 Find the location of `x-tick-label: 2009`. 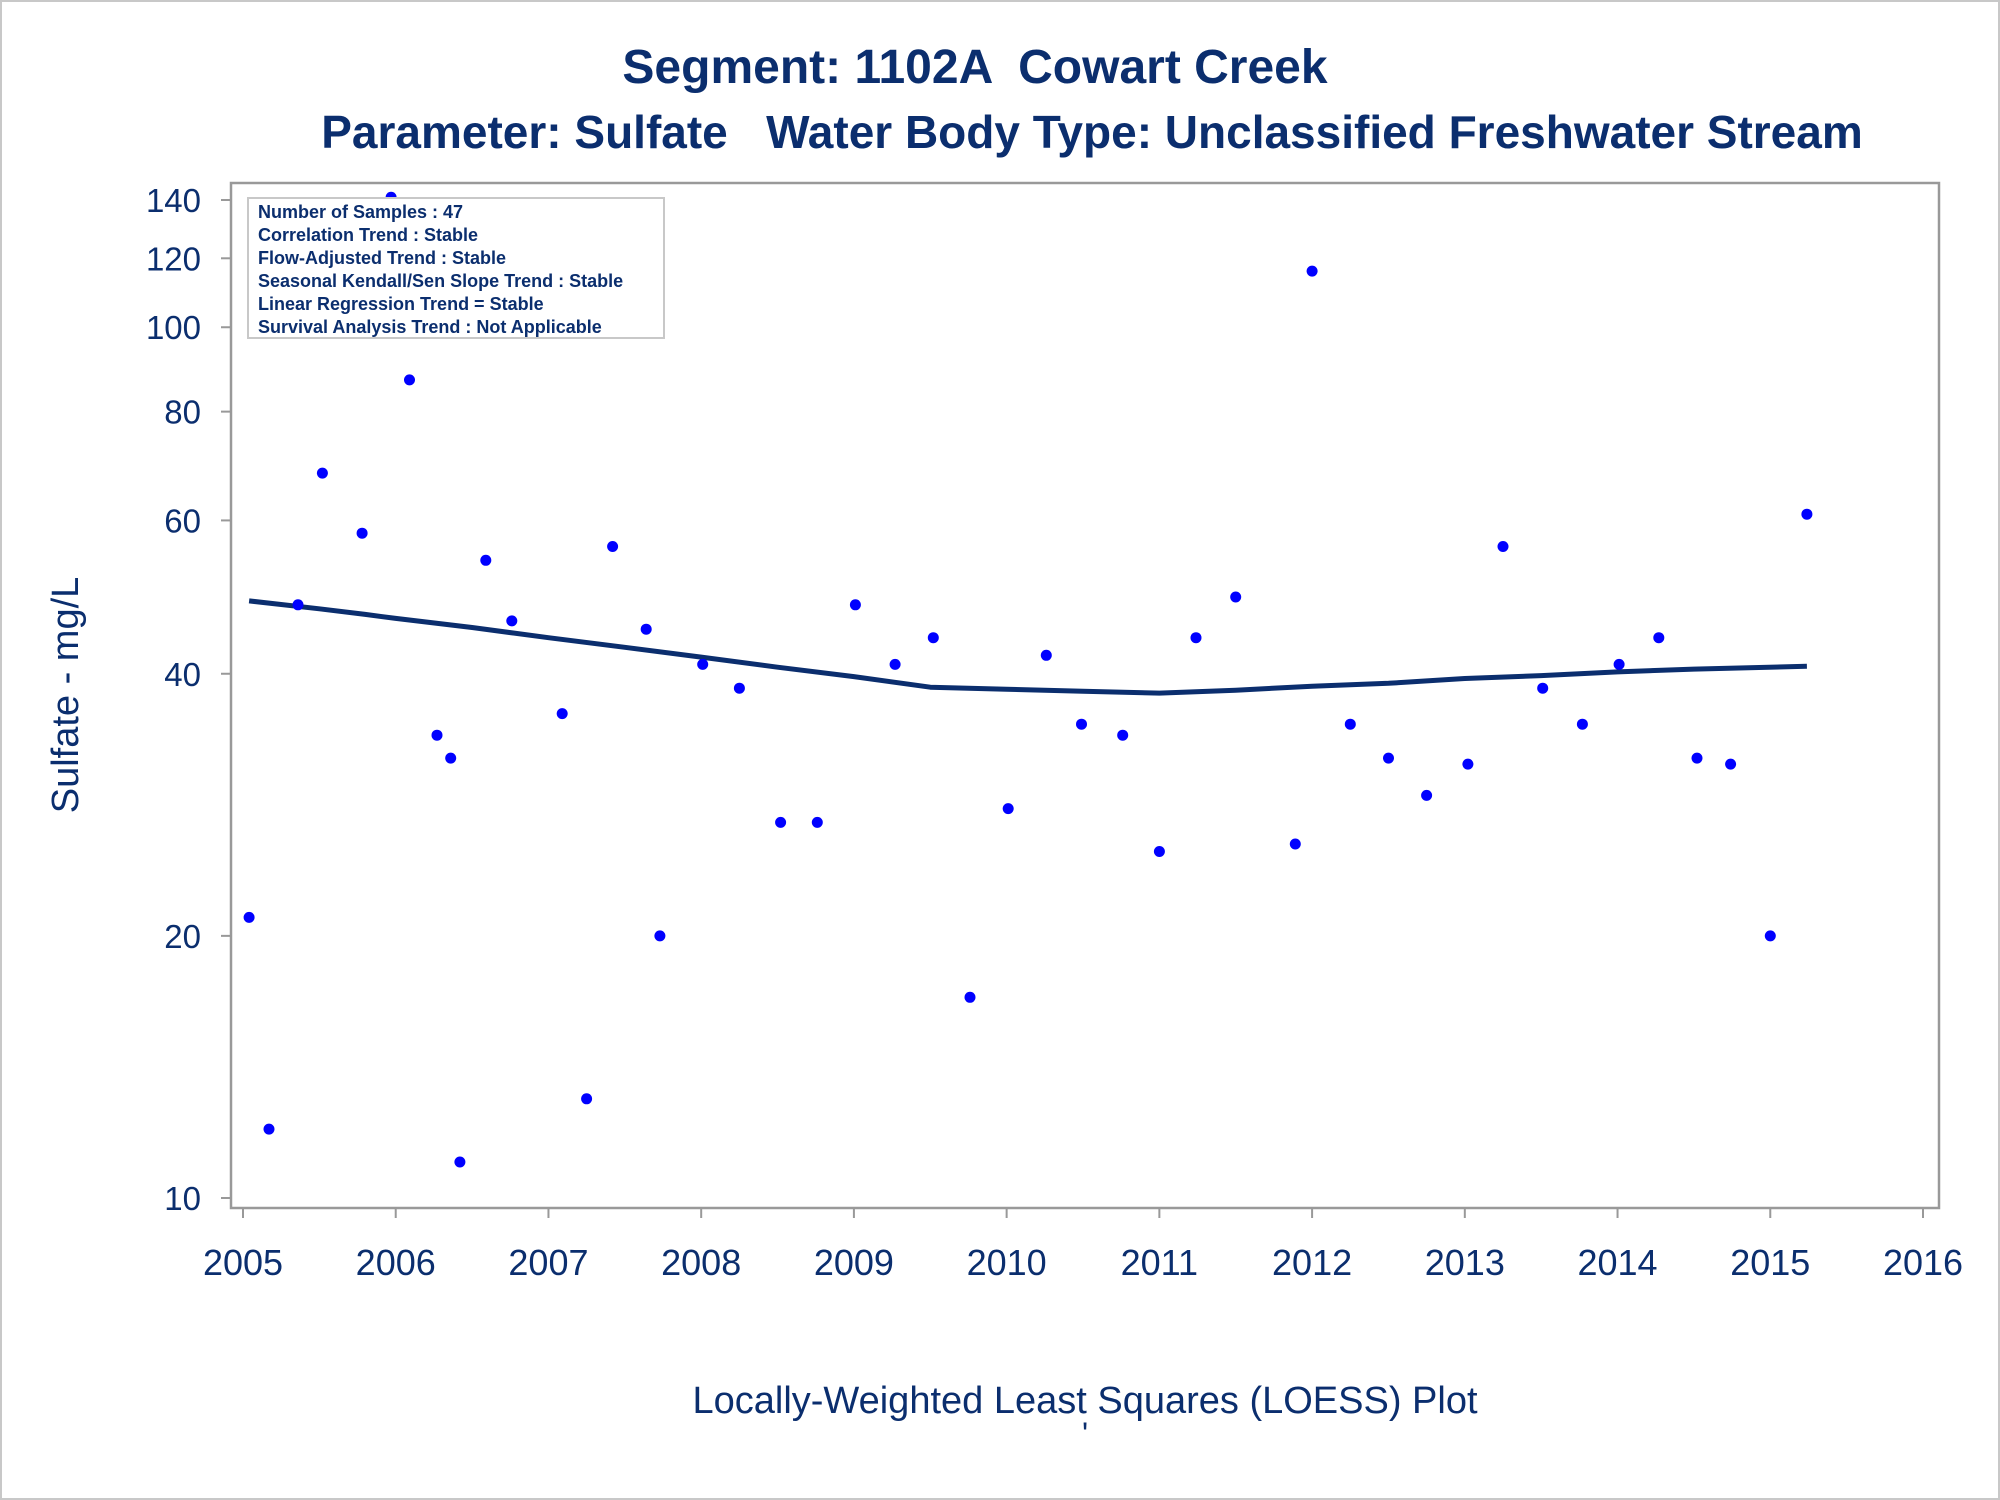

x-tick-label: 2009 is located at coordinates (854, 1262).